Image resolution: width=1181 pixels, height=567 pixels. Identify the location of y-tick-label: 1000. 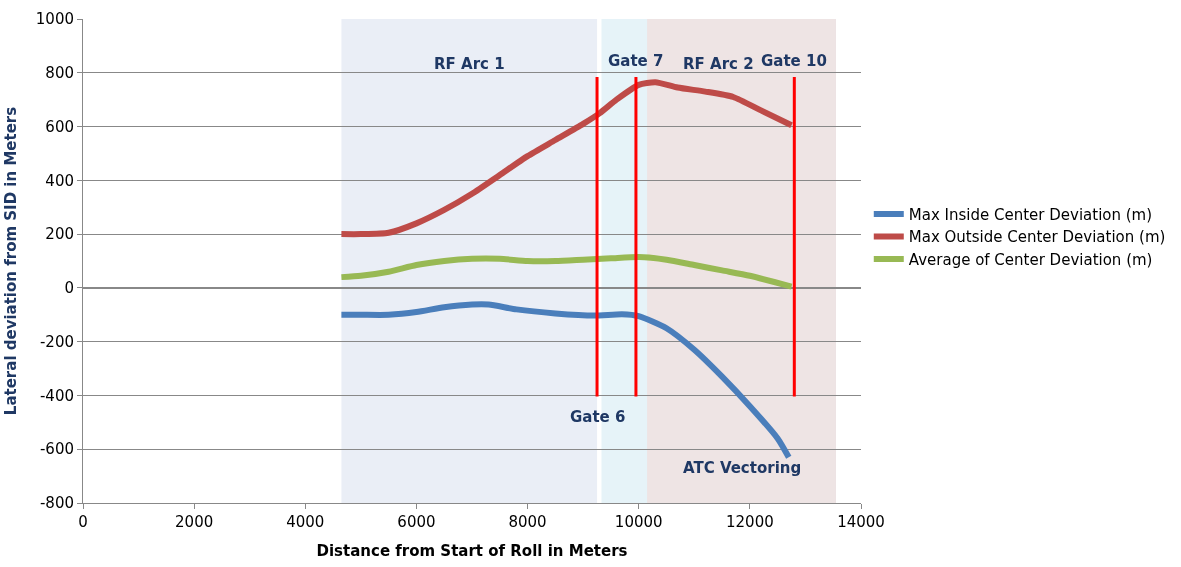
(54, 19).